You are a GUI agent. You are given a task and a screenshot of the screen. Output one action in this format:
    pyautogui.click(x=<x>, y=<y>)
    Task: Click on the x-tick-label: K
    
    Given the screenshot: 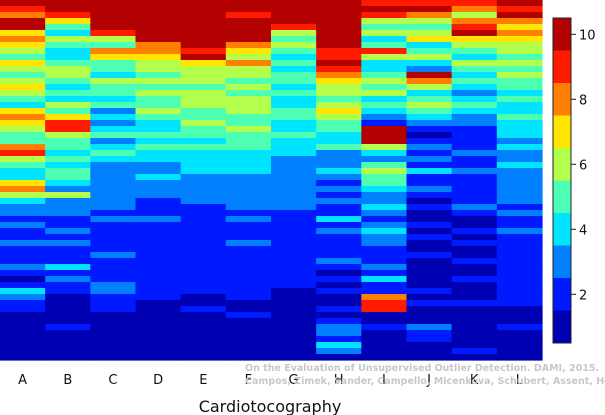 What is the action you would take?
    pyautogui.click(x=474, y=380)
    